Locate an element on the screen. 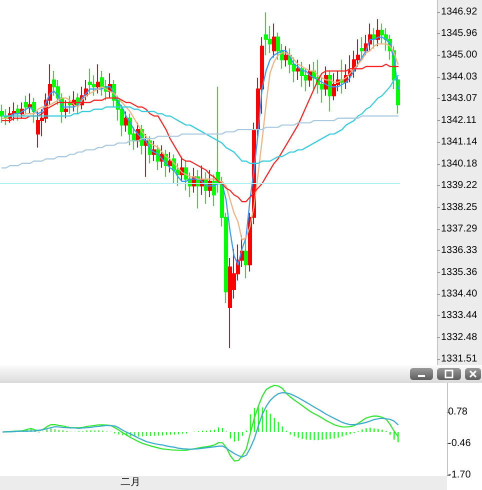 This screenshot has width=482, height=490. y-tick-label: 1331.51 is located at coordinates (459, 359).